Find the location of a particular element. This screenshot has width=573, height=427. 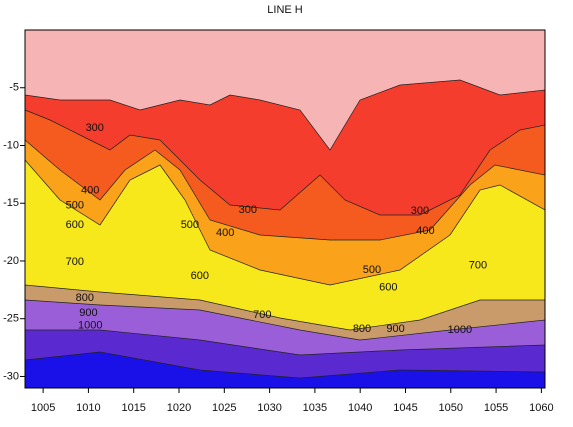

x-tick-label: 1040 is located at coordinates (360, 408).